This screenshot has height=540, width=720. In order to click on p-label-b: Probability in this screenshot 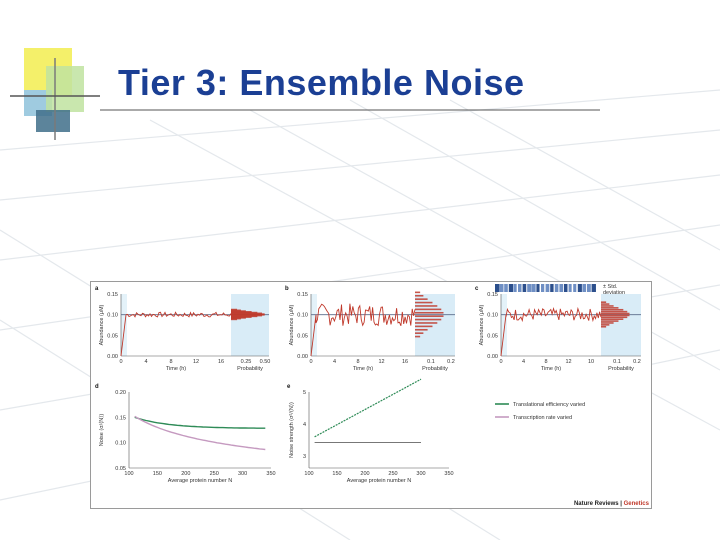, I will do `click(435, 369)`.